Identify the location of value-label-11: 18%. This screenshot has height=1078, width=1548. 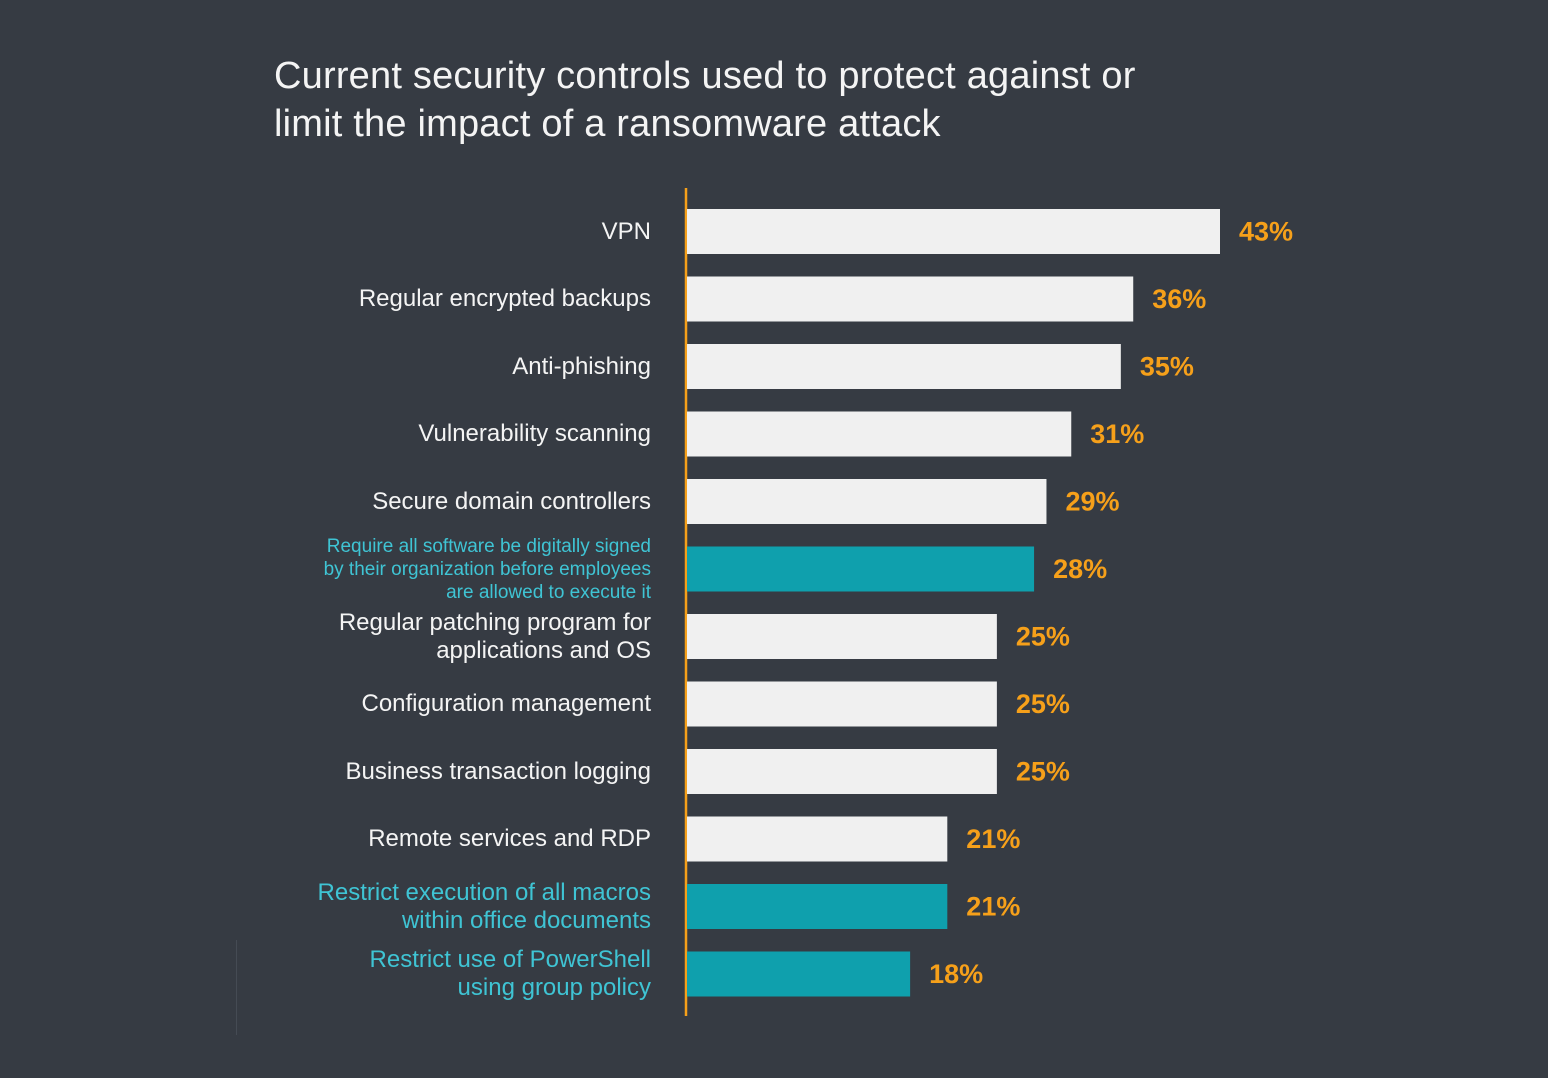
(956, 974).